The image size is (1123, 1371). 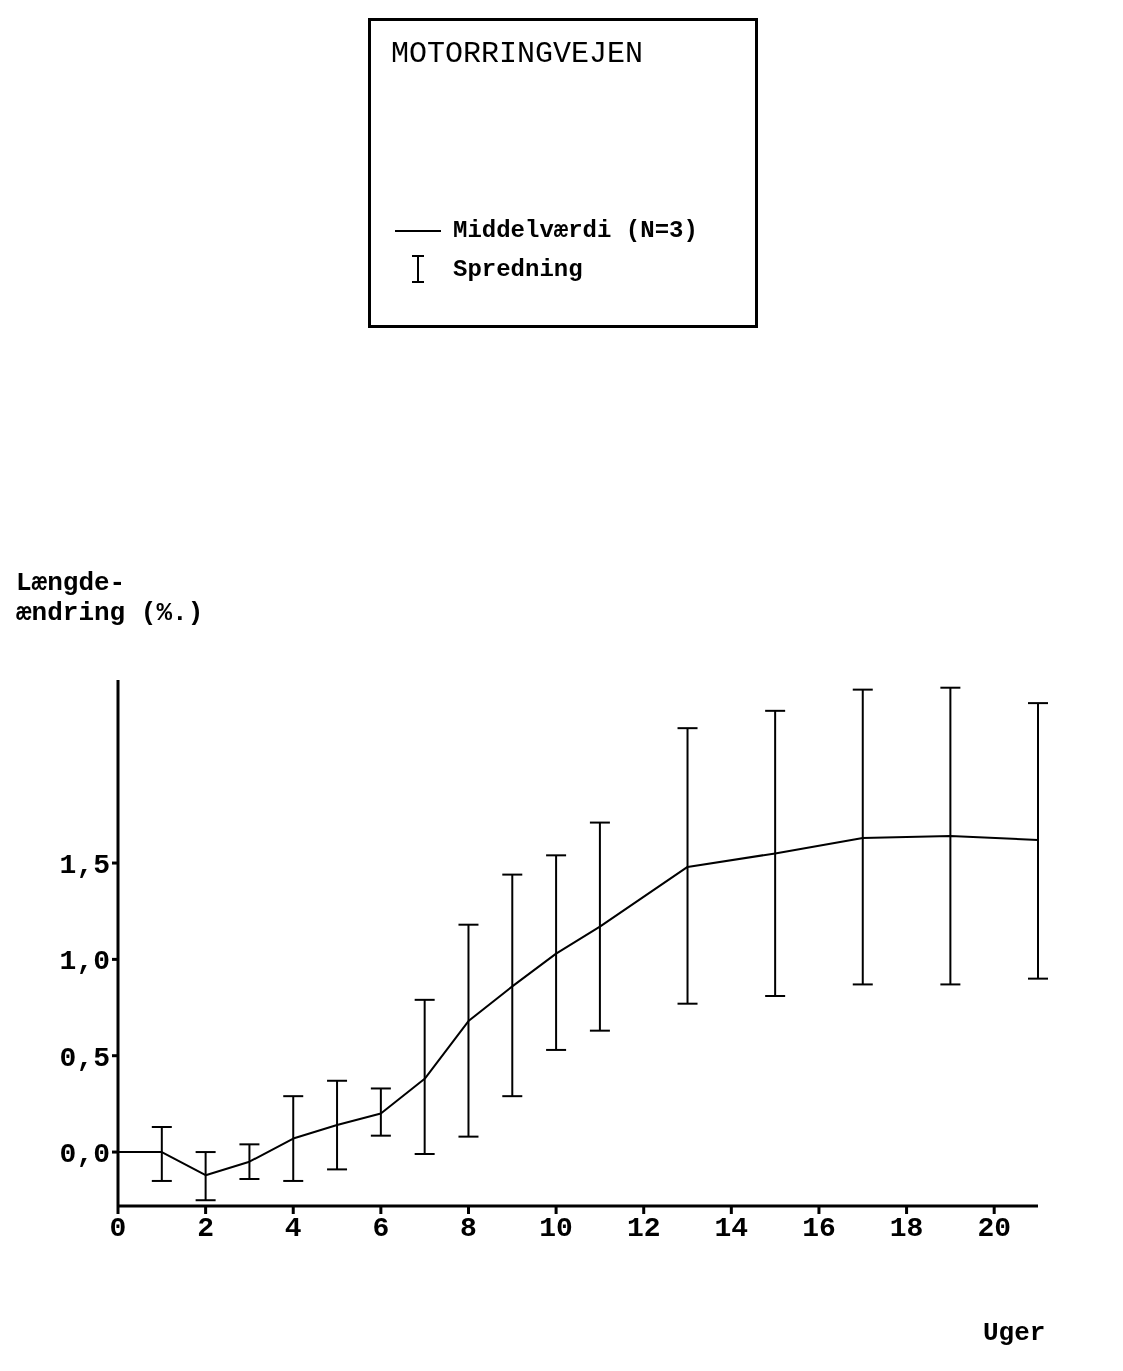 What do you see at coordinates (110, 598) in the screenshot?
I see `y-axis-title: Længde- ændring (%.)` at bounding box center [110, 598].